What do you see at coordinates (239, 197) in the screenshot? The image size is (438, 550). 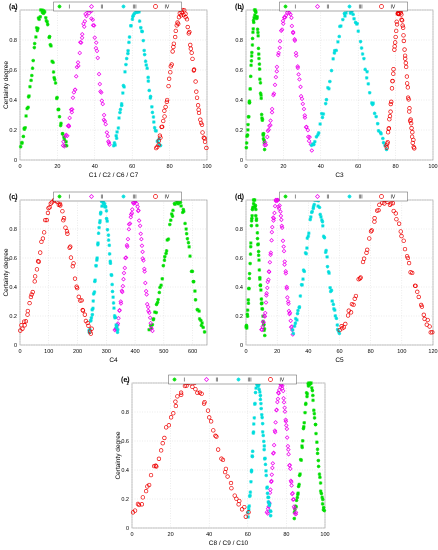 I see `panel-label: (d)` at bounding box center [239, 197].